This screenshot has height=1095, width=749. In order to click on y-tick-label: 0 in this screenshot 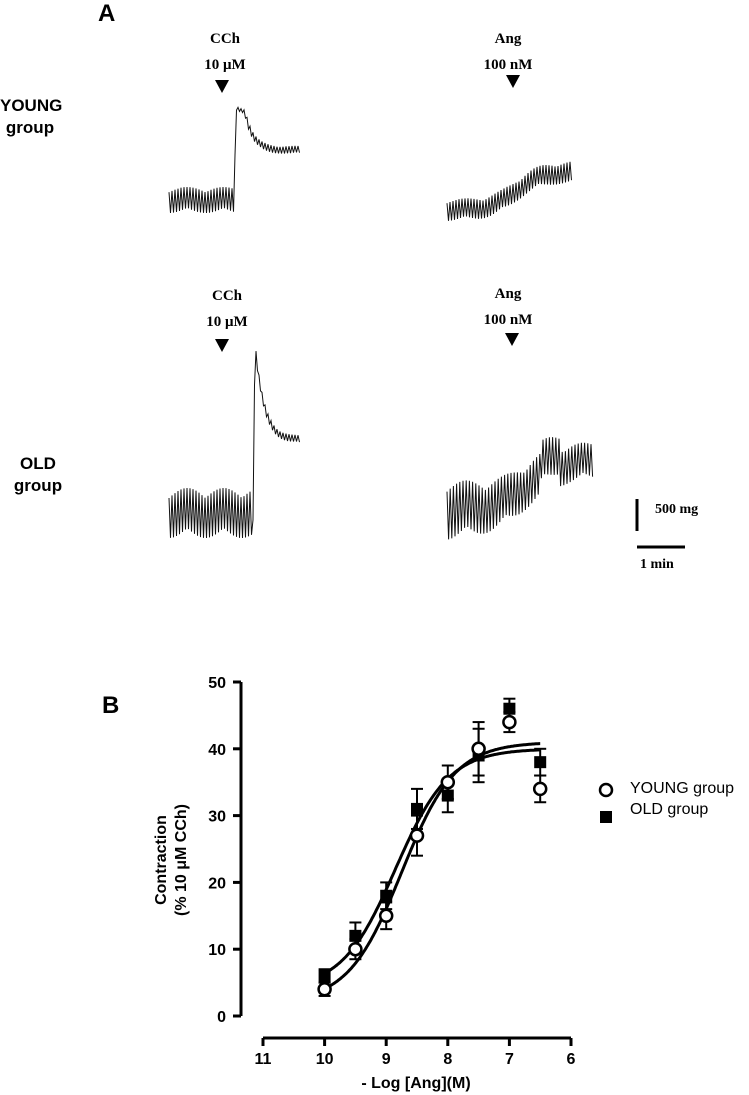, I will do `click(221, 1017)`.